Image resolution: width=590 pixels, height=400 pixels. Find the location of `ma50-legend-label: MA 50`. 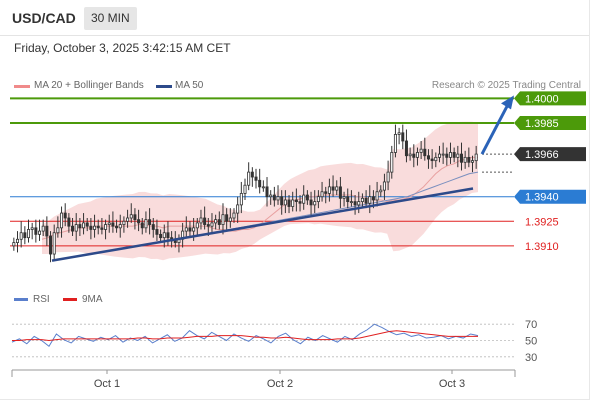

ma50-legend-label: MA 50 is located at coordinates (189, 85).